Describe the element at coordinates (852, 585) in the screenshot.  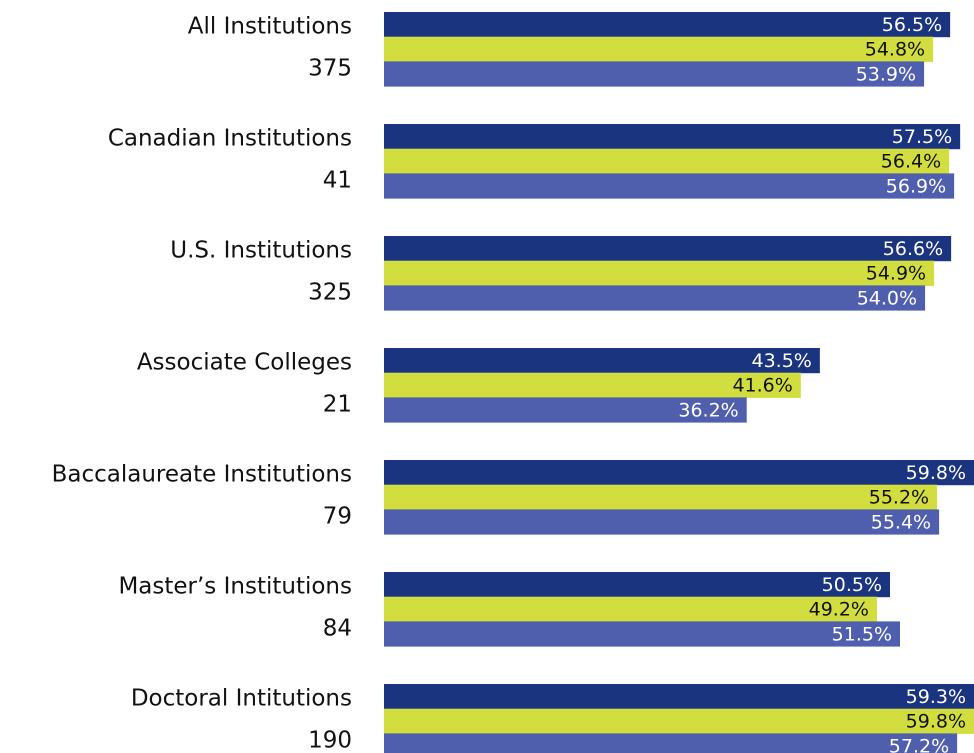
I see `value-label: 50.5%` at that location.